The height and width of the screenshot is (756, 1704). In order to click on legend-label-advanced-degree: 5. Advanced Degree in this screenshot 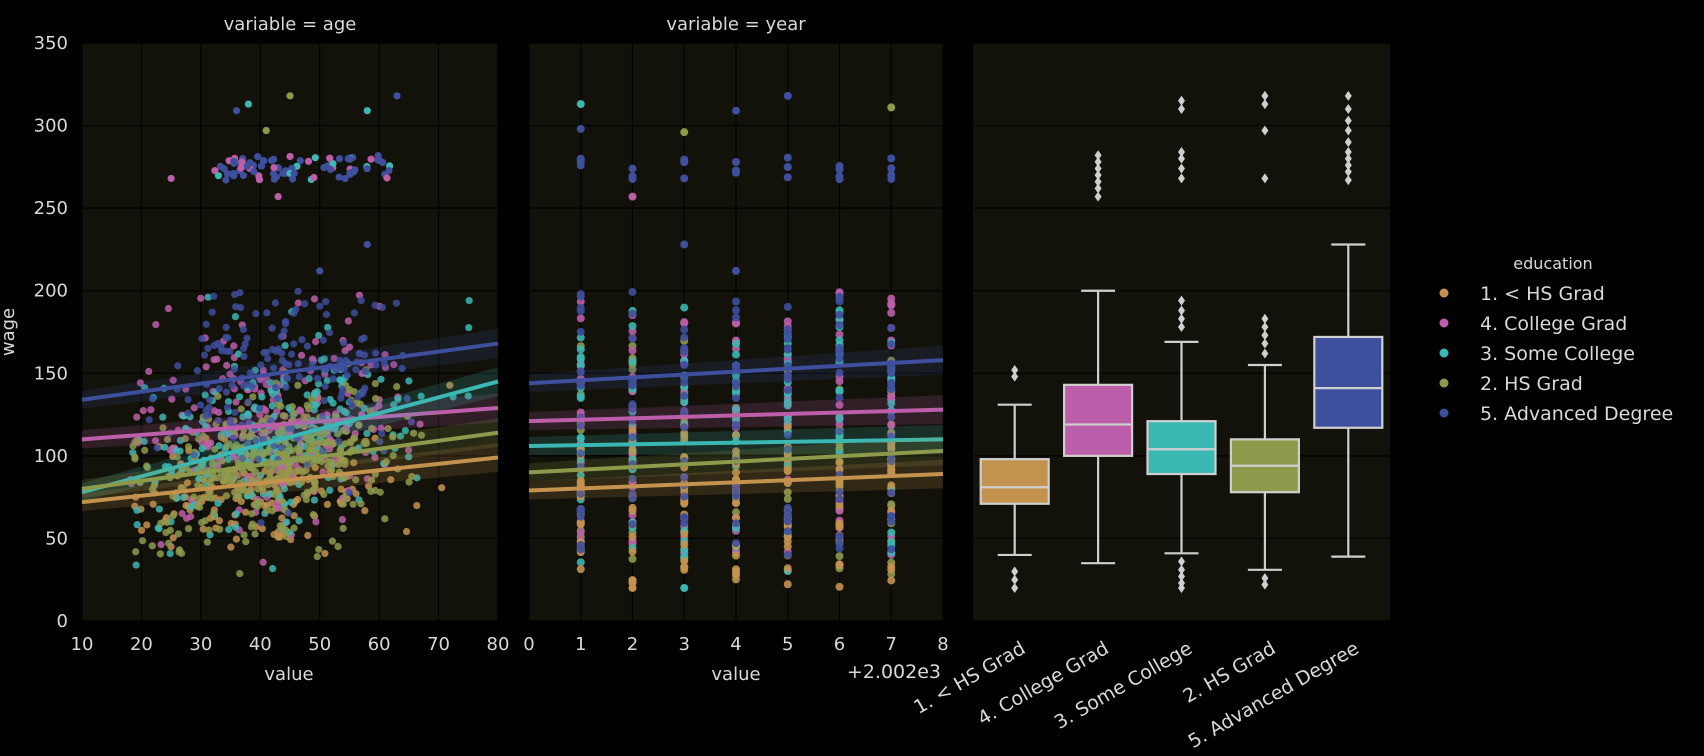, I will do `click(1576, 414)`.